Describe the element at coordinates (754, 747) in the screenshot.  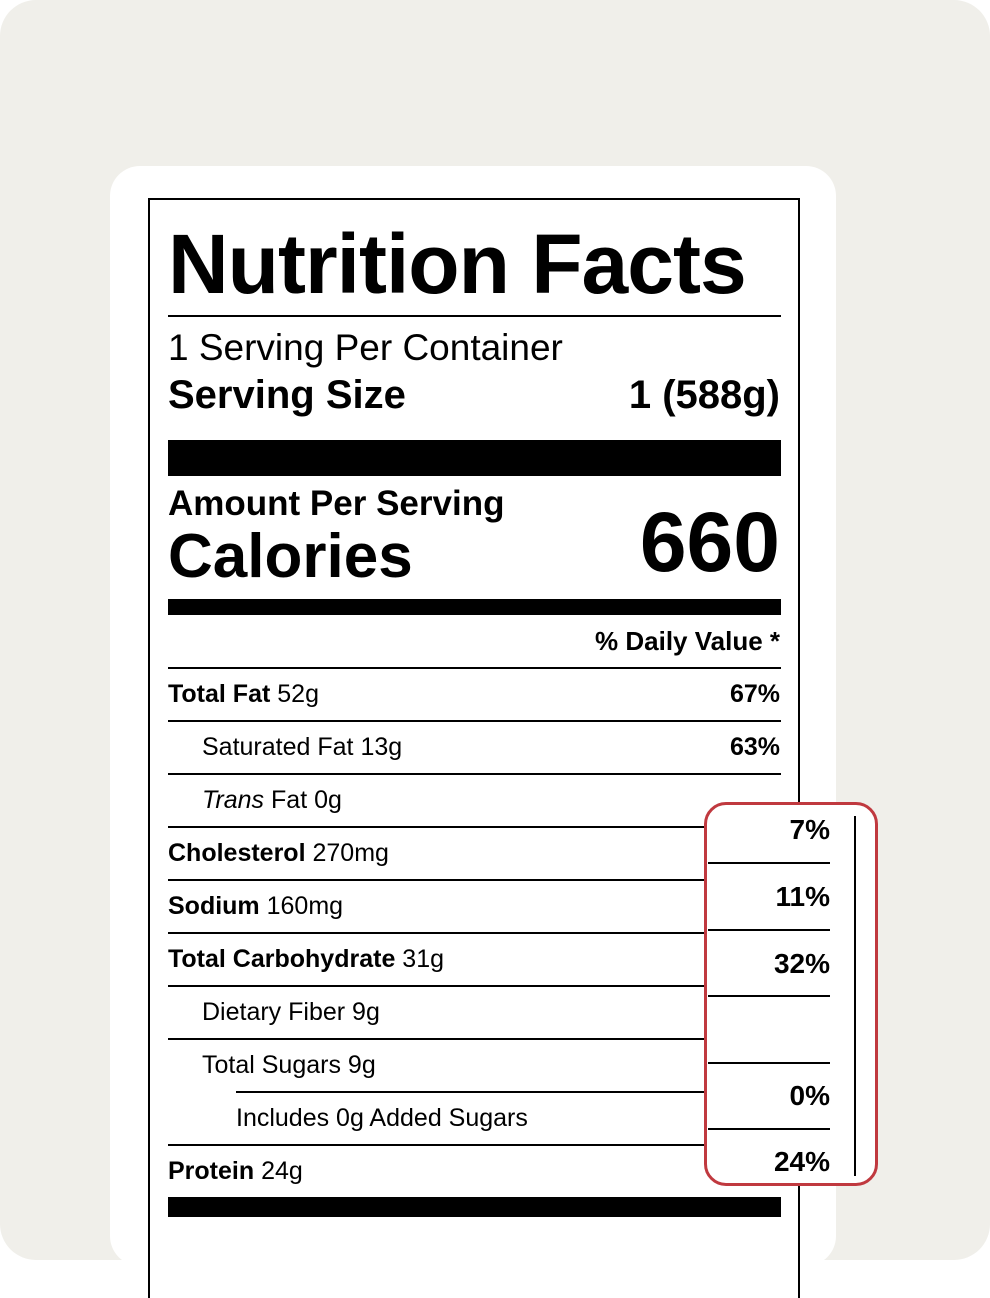
I see `dv-saturated-fat: 63%` at that location.